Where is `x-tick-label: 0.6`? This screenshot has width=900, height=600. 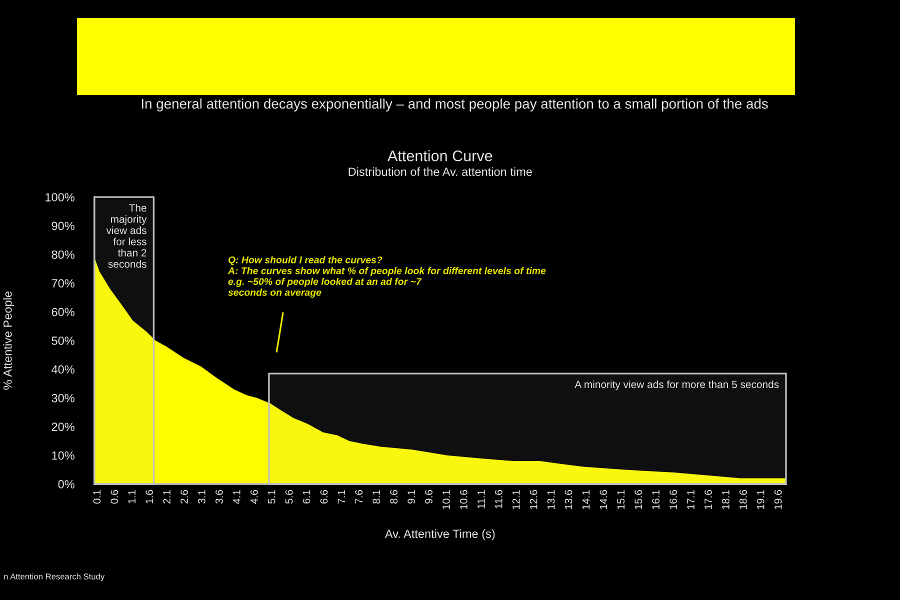
x-tick-label: 0.6 is located at coordinates (114, 497).